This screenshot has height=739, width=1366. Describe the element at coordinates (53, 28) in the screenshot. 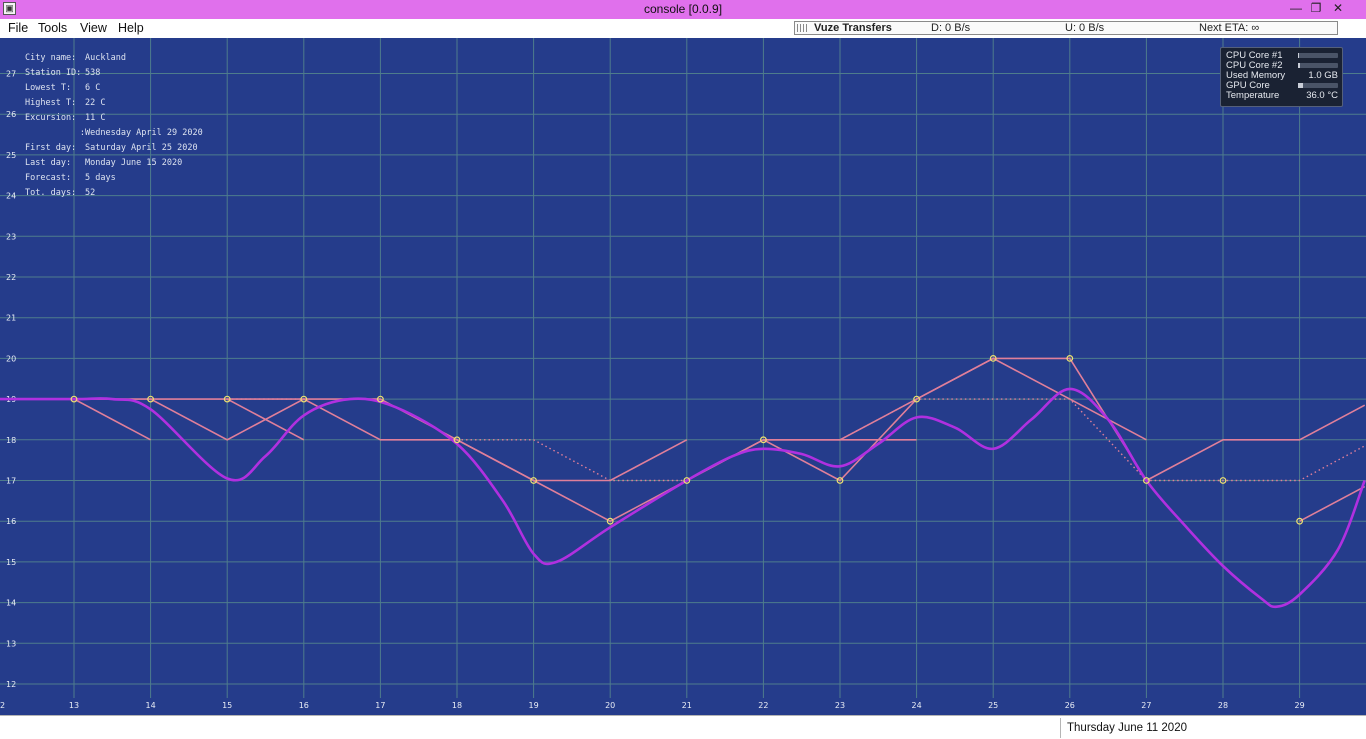

I see `menu-tools: Tools` at that location.